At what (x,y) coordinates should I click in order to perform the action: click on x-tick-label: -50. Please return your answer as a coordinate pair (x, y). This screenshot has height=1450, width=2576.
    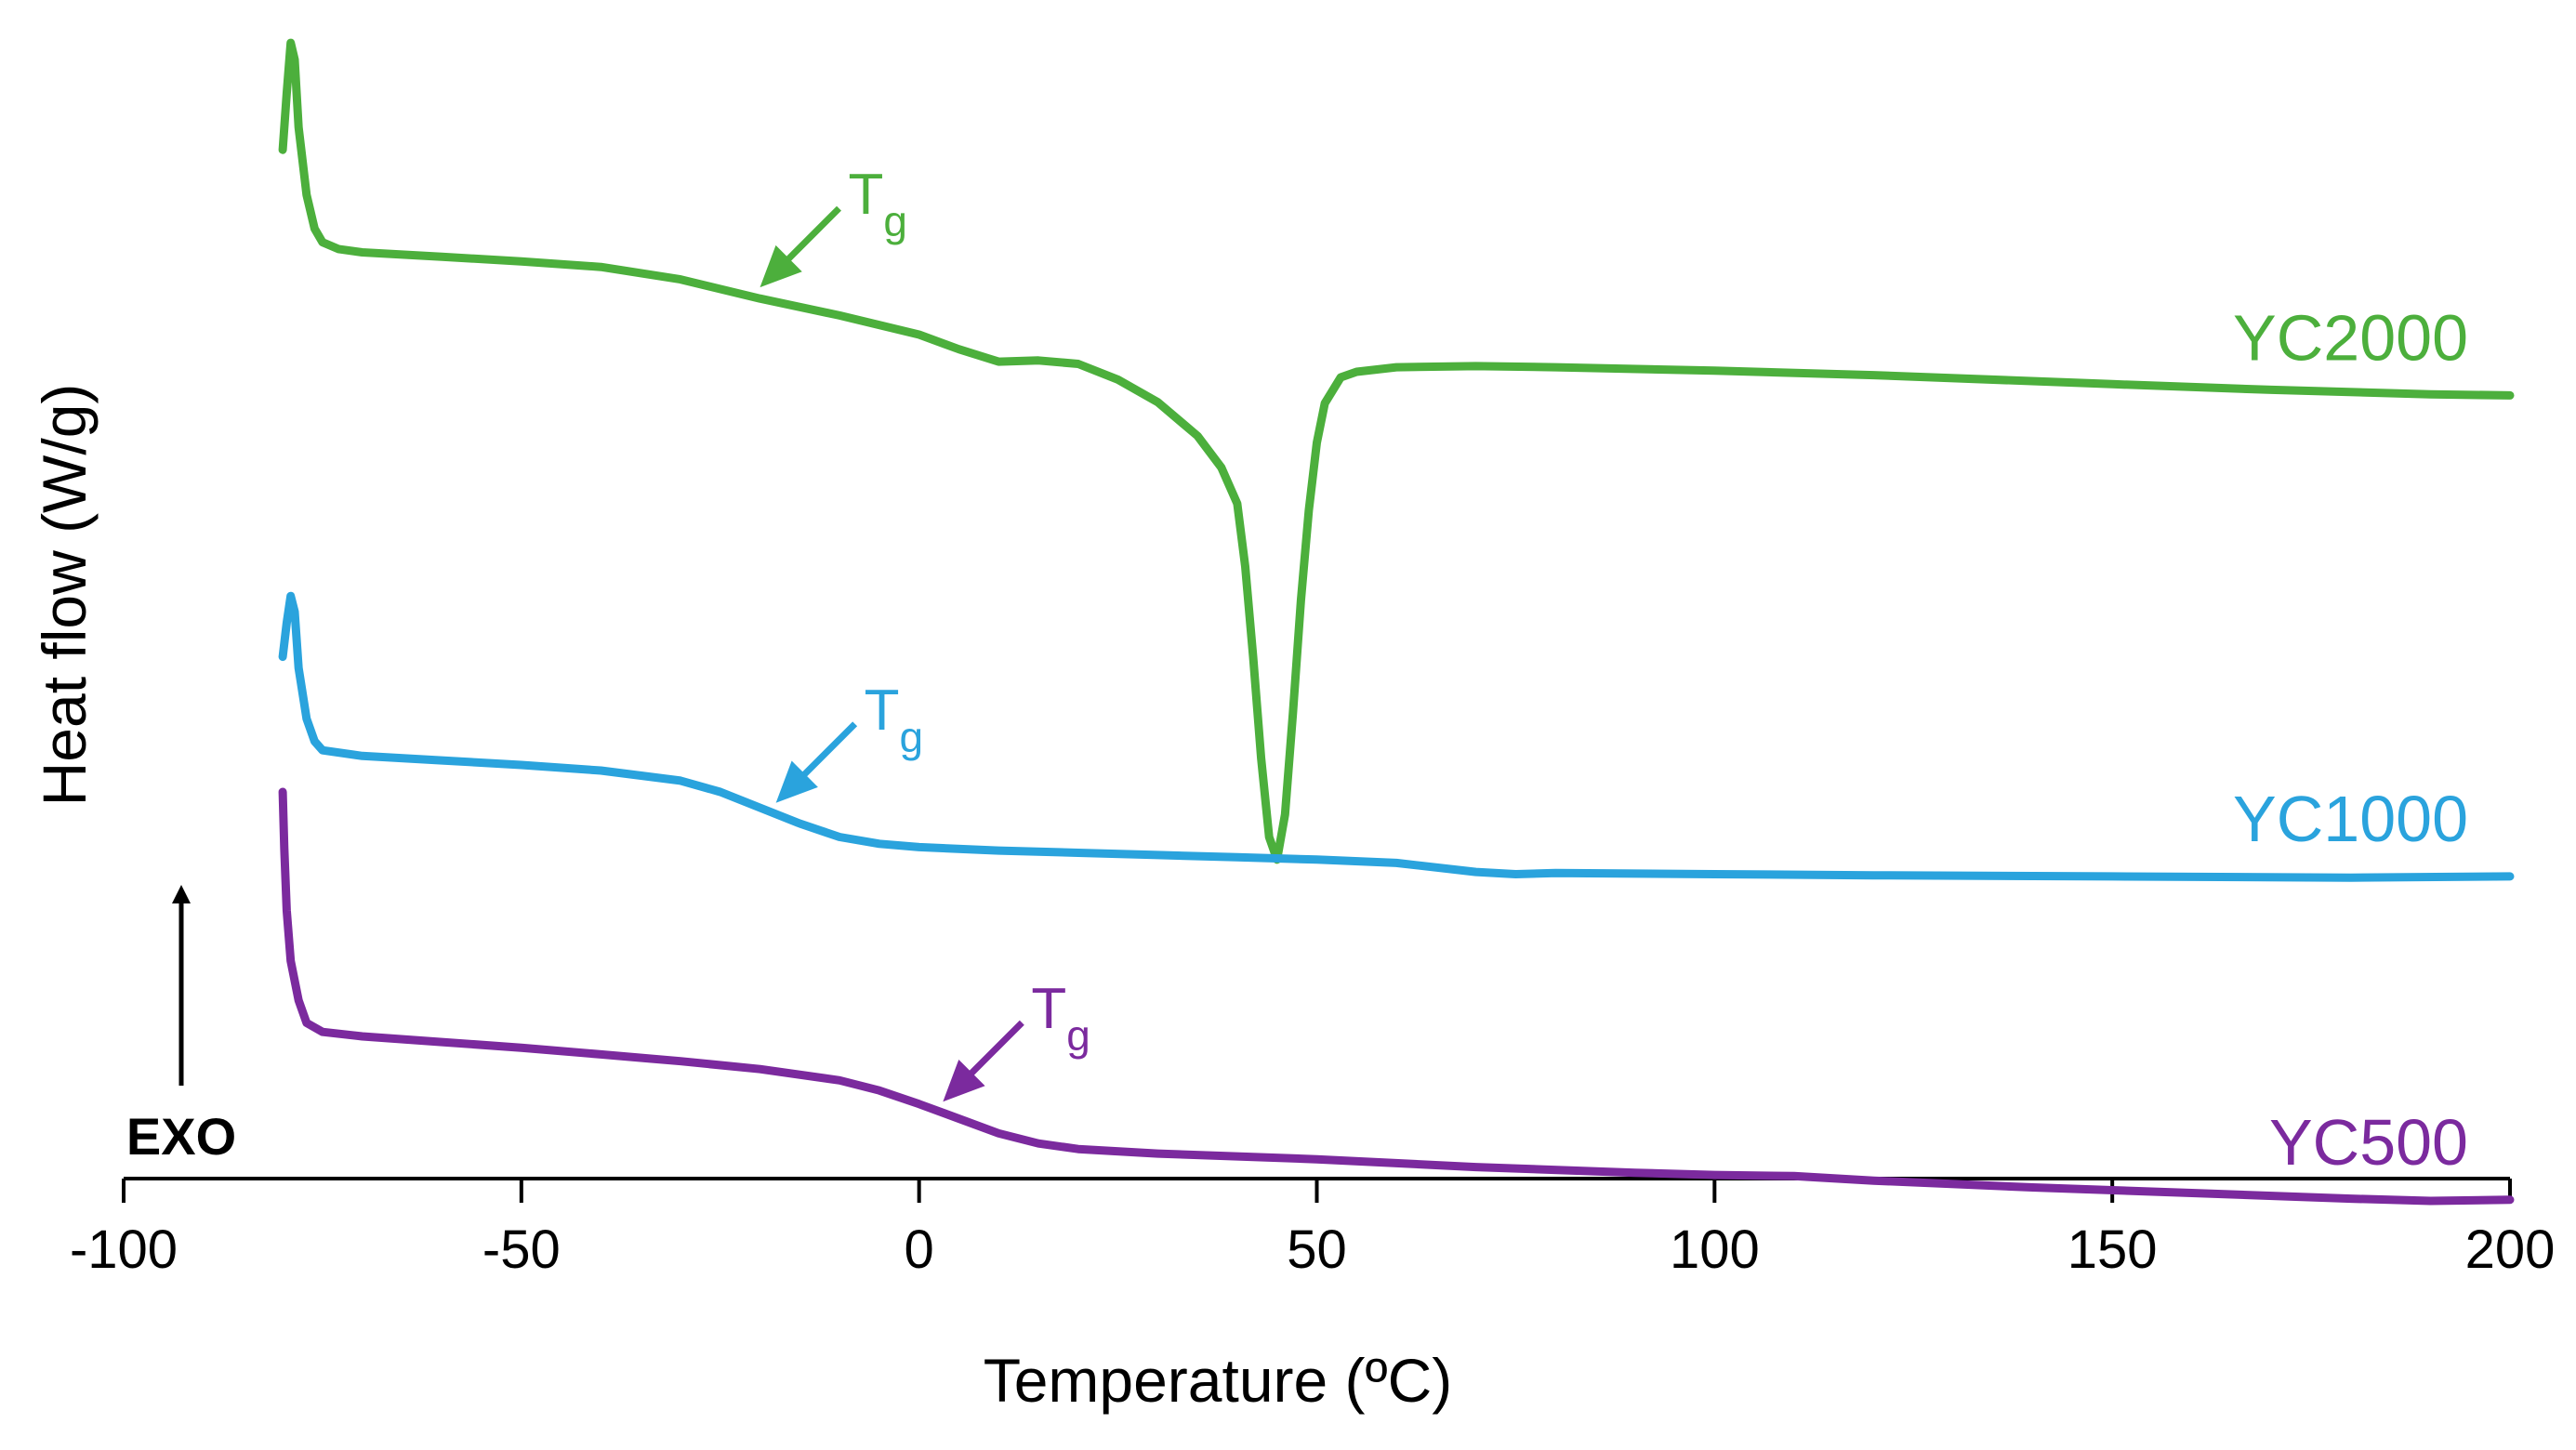
    Looking at the image, I should click on (521, 1249).